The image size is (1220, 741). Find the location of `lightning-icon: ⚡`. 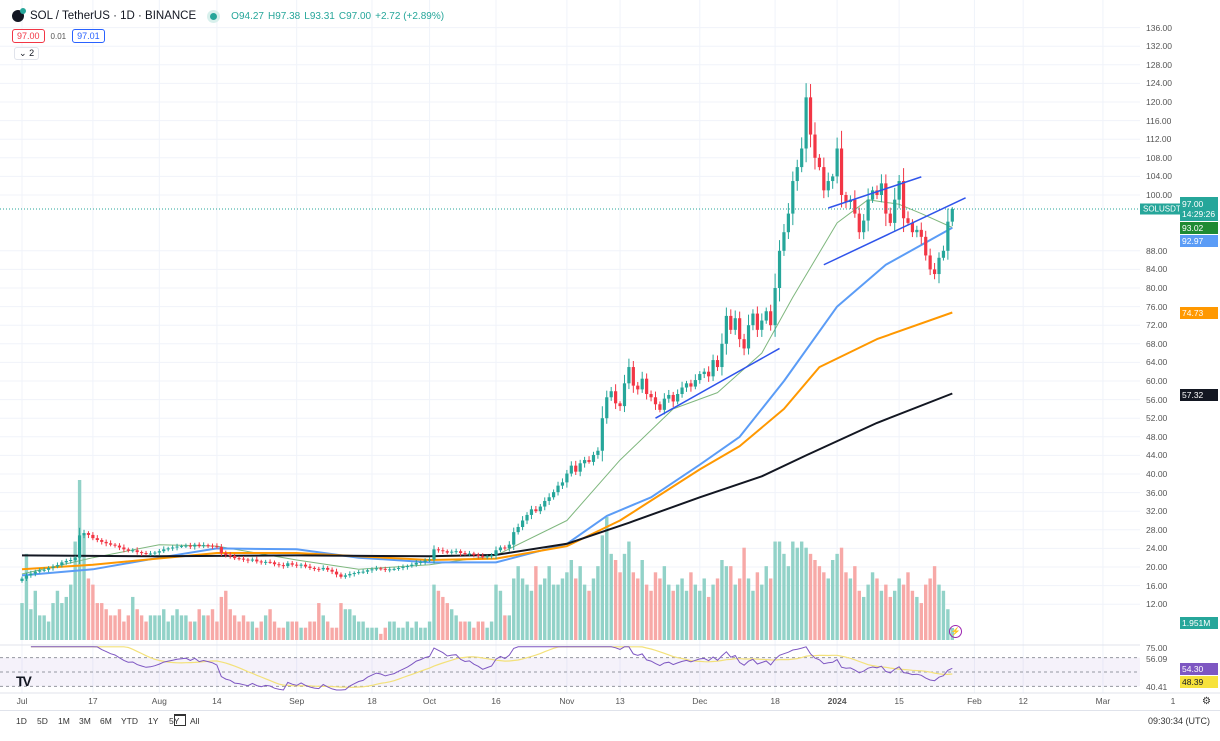

lightning-icon: ⚡ is located at coordinates (955, 631).